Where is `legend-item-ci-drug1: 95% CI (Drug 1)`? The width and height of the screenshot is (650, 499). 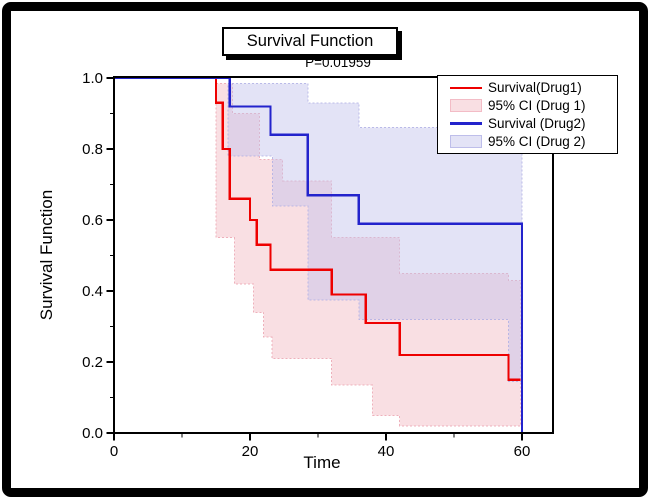 legend-item-ci-drug1: 95% CI (Drug 1) is located at coordinates (527, 105).